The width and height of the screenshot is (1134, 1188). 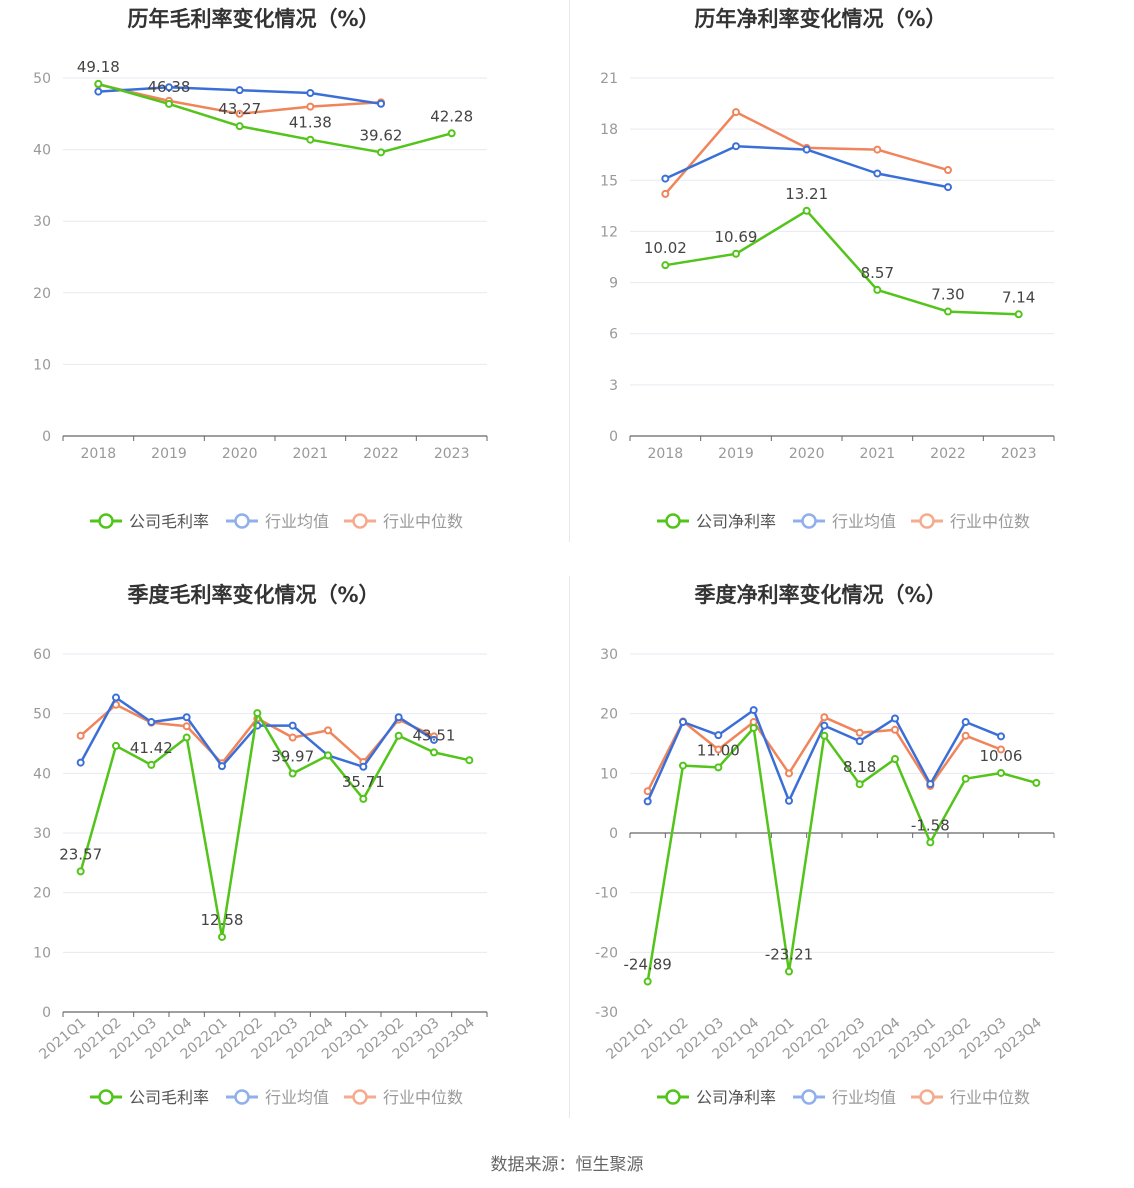 I want to click on data-label: 10.02, so click(x=665, y=248).